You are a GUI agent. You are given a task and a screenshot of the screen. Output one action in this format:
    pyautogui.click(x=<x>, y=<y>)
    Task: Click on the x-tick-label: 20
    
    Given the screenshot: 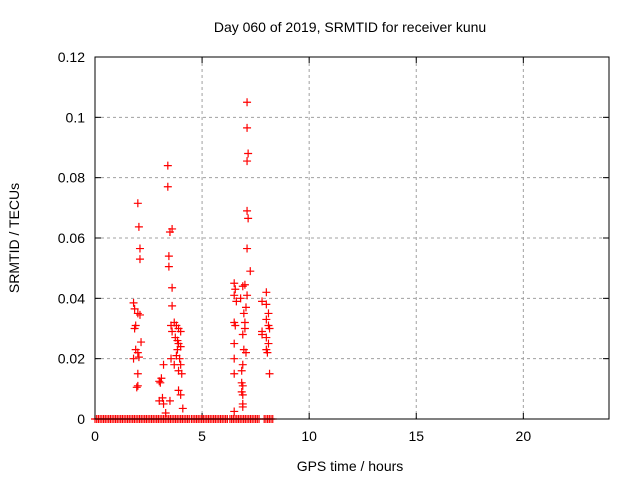 What is the action you would take?
    pyautogui.click(x=524, y=436)
    